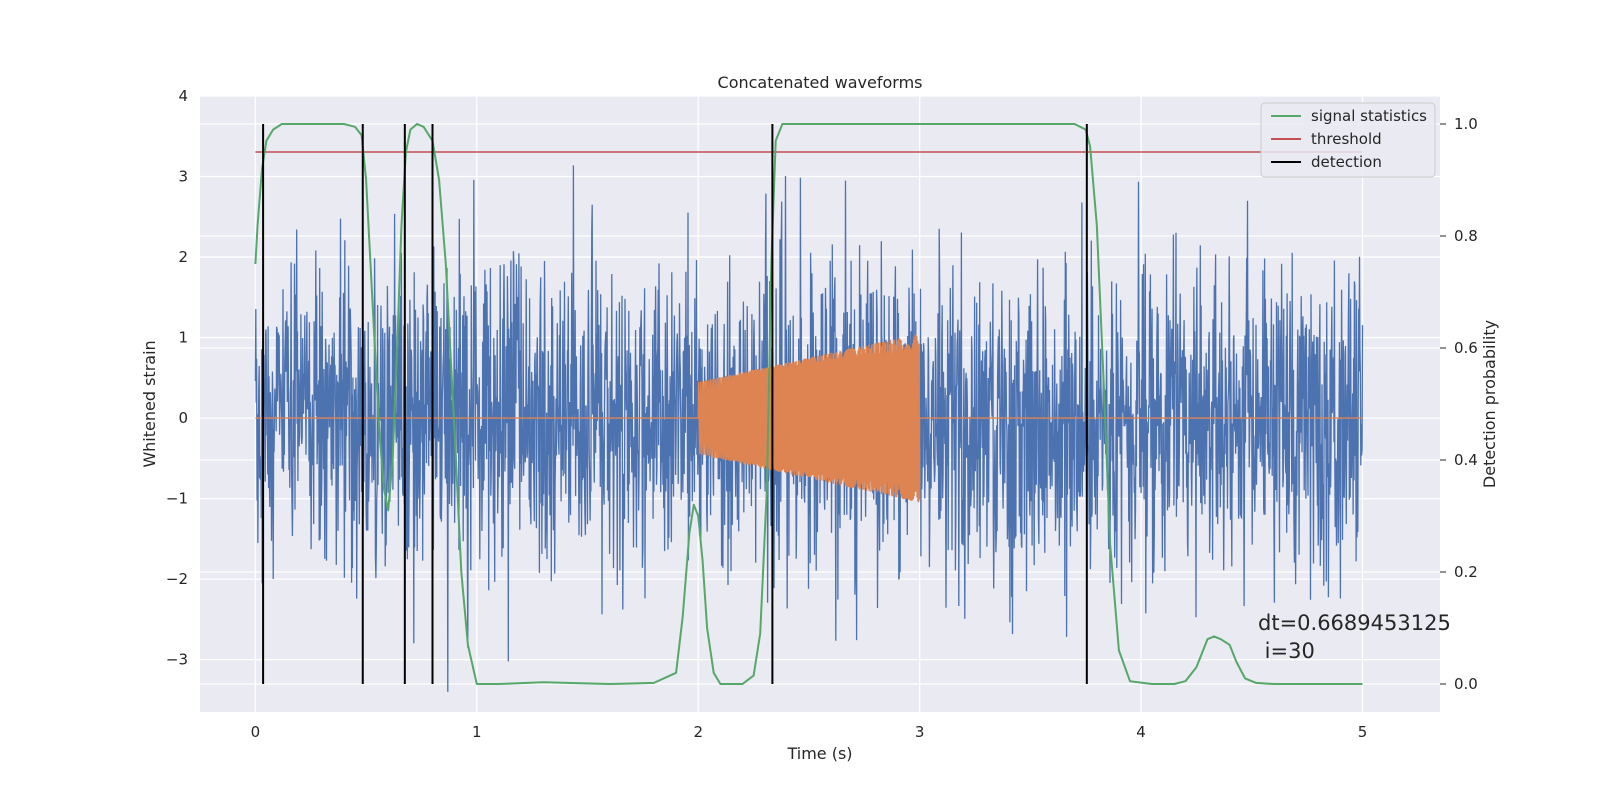 This screenshot has width=1600, height=804. I want to click on y2-tick-label: 0.4, so click(1466, 460).